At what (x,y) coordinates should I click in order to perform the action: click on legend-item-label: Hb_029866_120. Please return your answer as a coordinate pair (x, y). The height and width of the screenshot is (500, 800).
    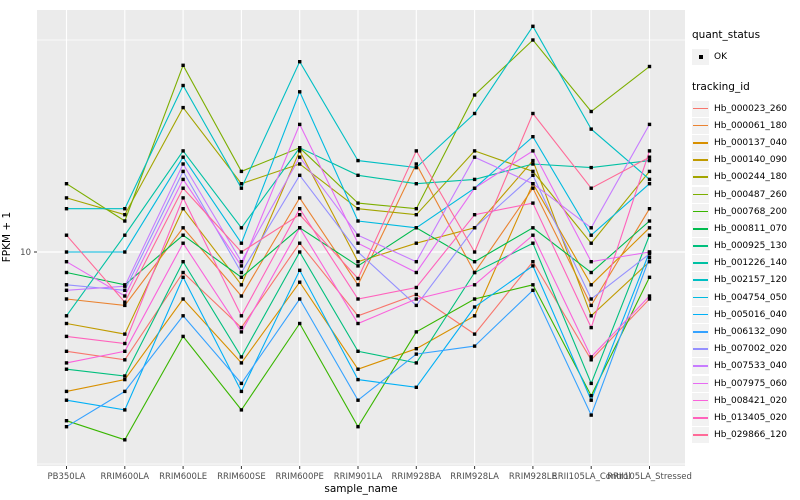
    Looking at the image, I should click on (751, 435).